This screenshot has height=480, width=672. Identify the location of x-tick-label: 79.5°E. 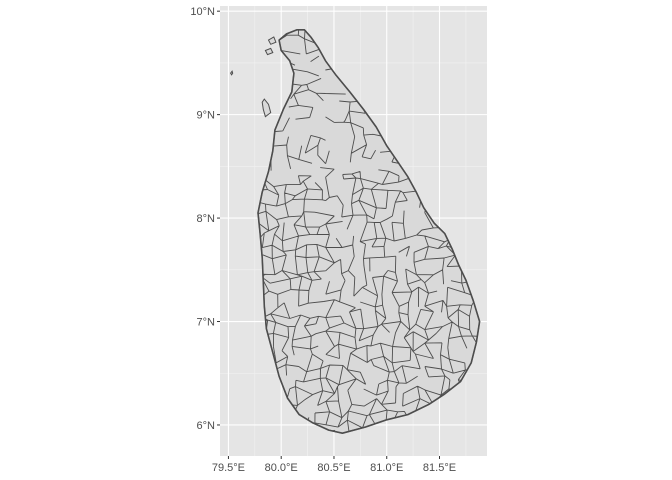
(228, 468).